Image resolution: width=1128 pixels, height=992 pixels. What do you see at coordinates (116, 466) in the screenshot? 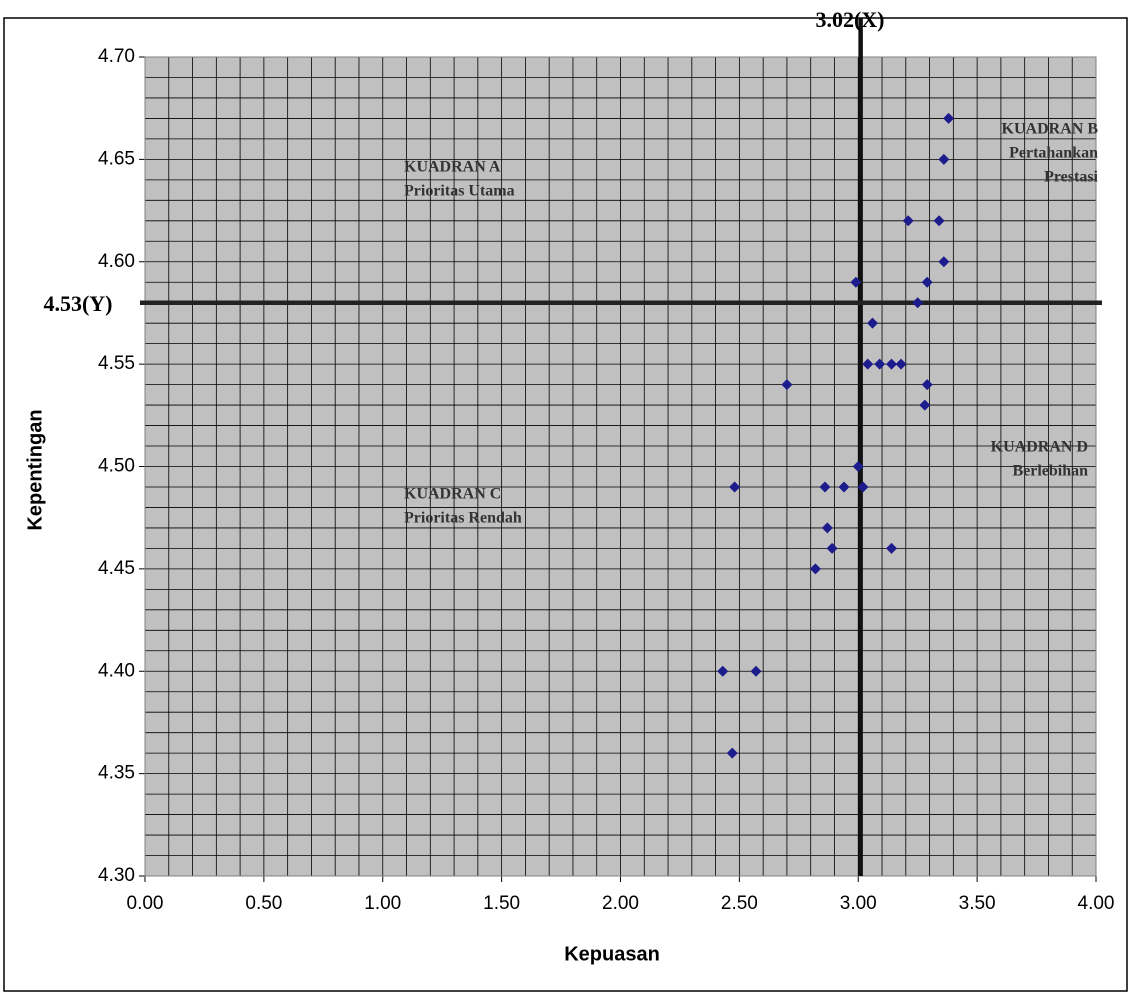
I see `y-tick-label: 4.50` at bounding box center [116, 466].